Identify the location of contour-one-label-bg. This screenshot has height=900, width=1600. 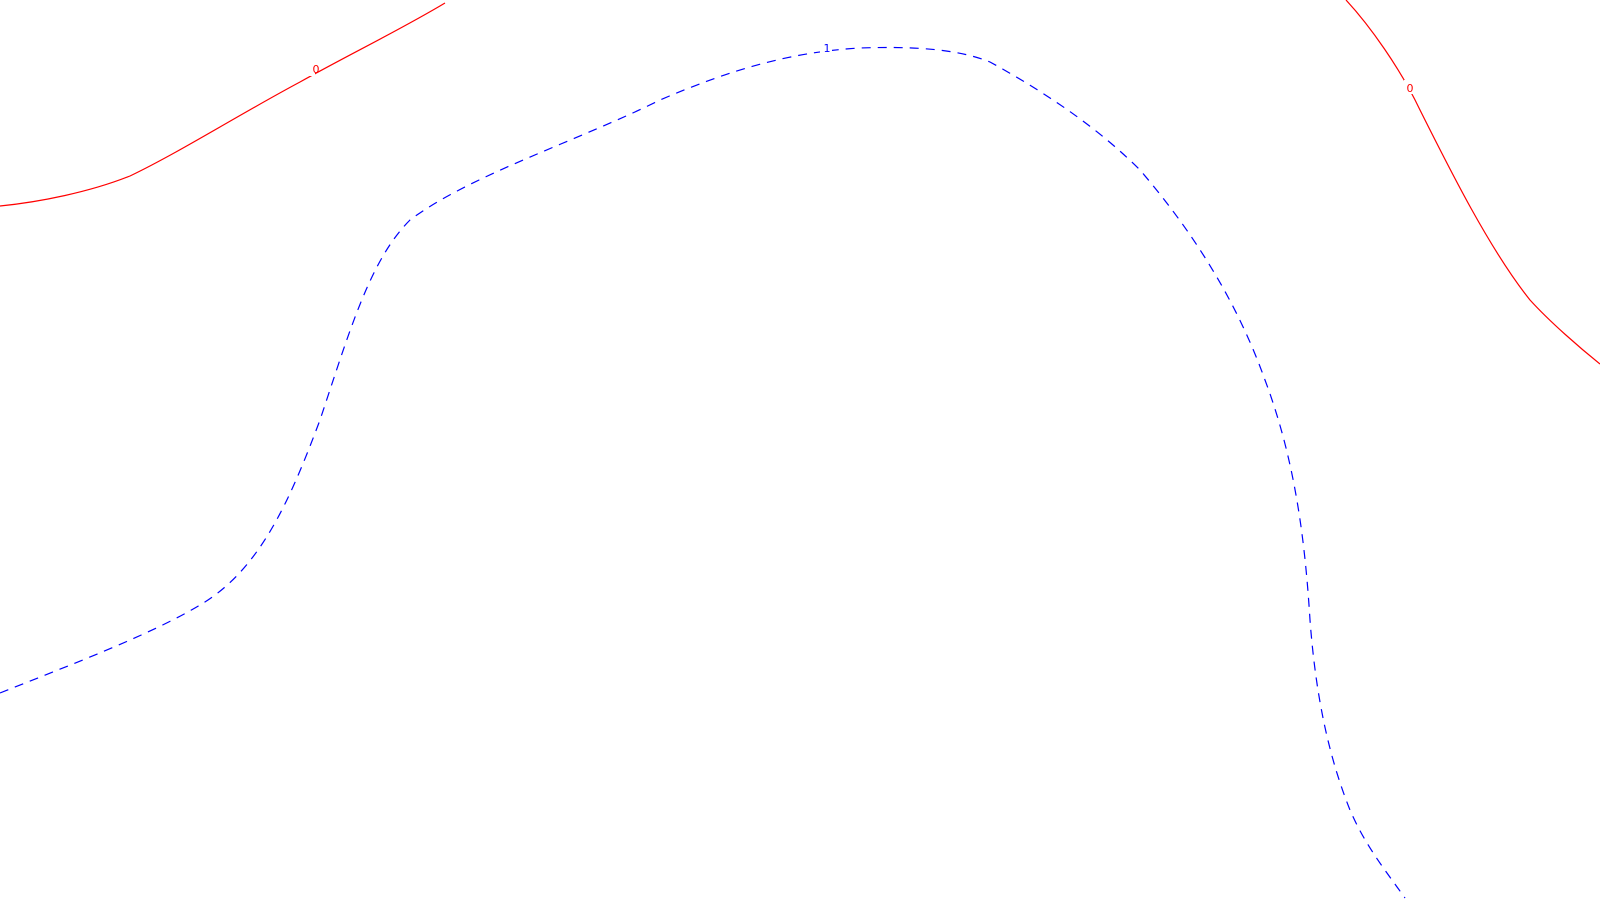
(826, 47).